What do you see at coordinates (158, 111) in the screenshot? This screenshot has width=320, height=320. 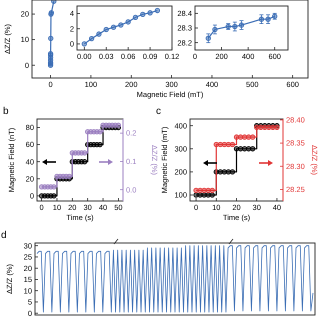 I see `chart-title: c` at bounding box center [158, 111].